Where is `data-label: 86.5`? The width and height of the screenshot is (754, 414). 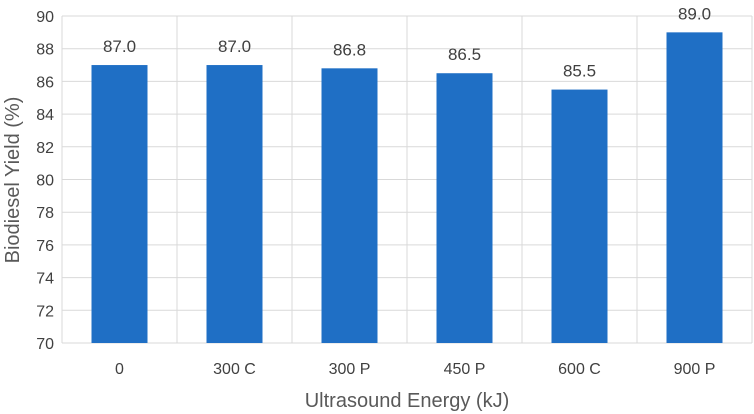 data-label: 86.5 is located at coordinates (464, 54).